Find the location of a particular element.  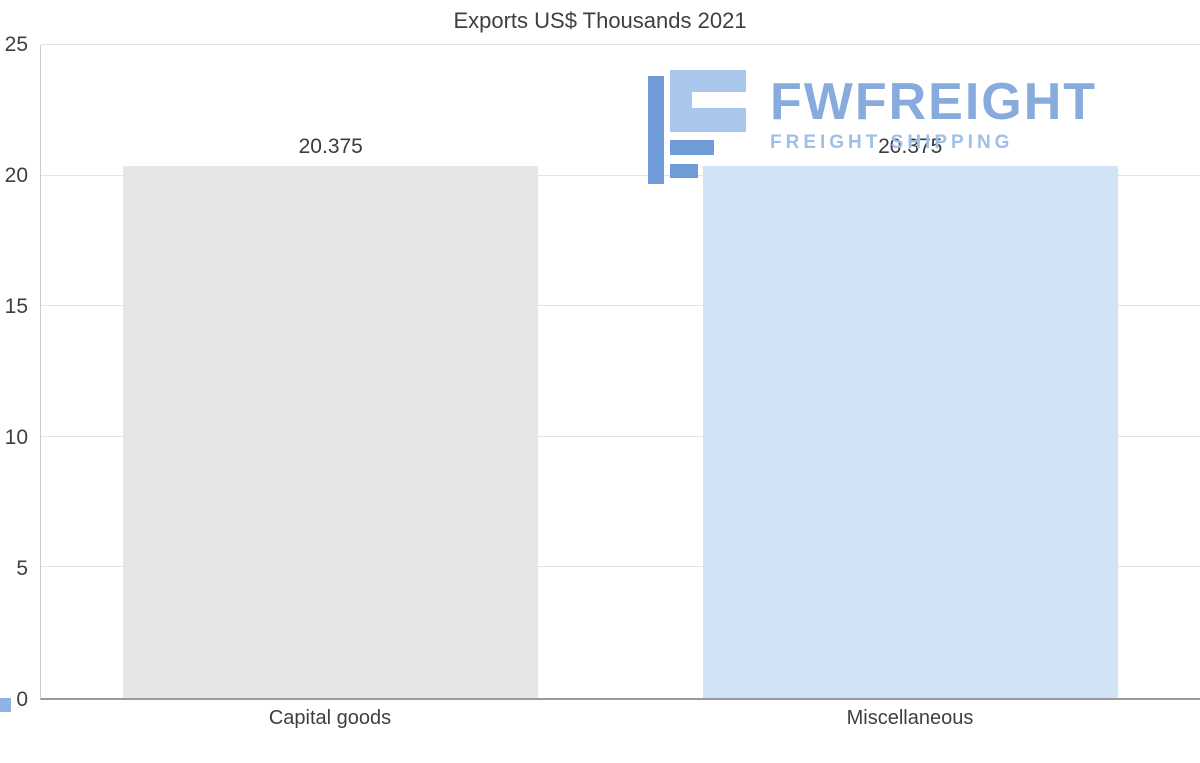

x-label-capital-goods: Capital goods is located at coordinates (330, 718).